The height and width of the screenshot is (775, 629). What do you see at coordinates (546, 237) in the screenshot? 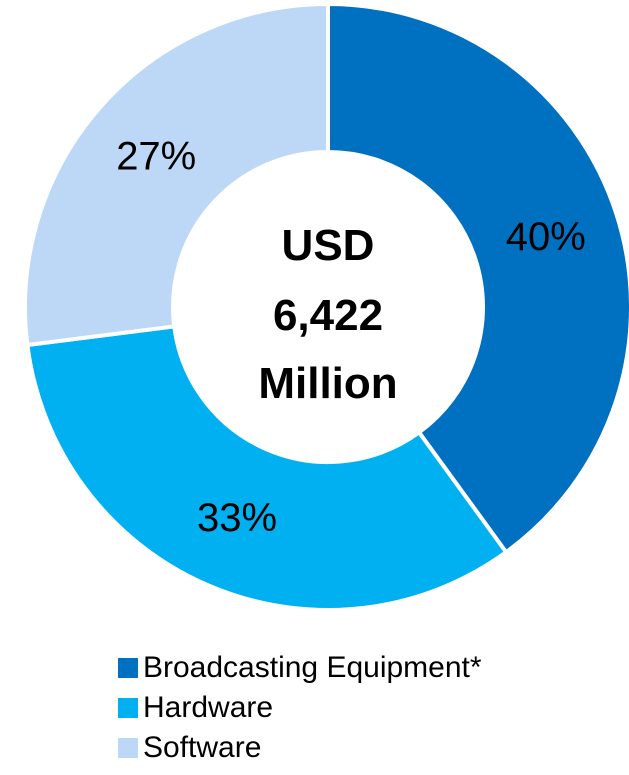
I see `slice-value-label: 40%` at bounding box center [546, 237].